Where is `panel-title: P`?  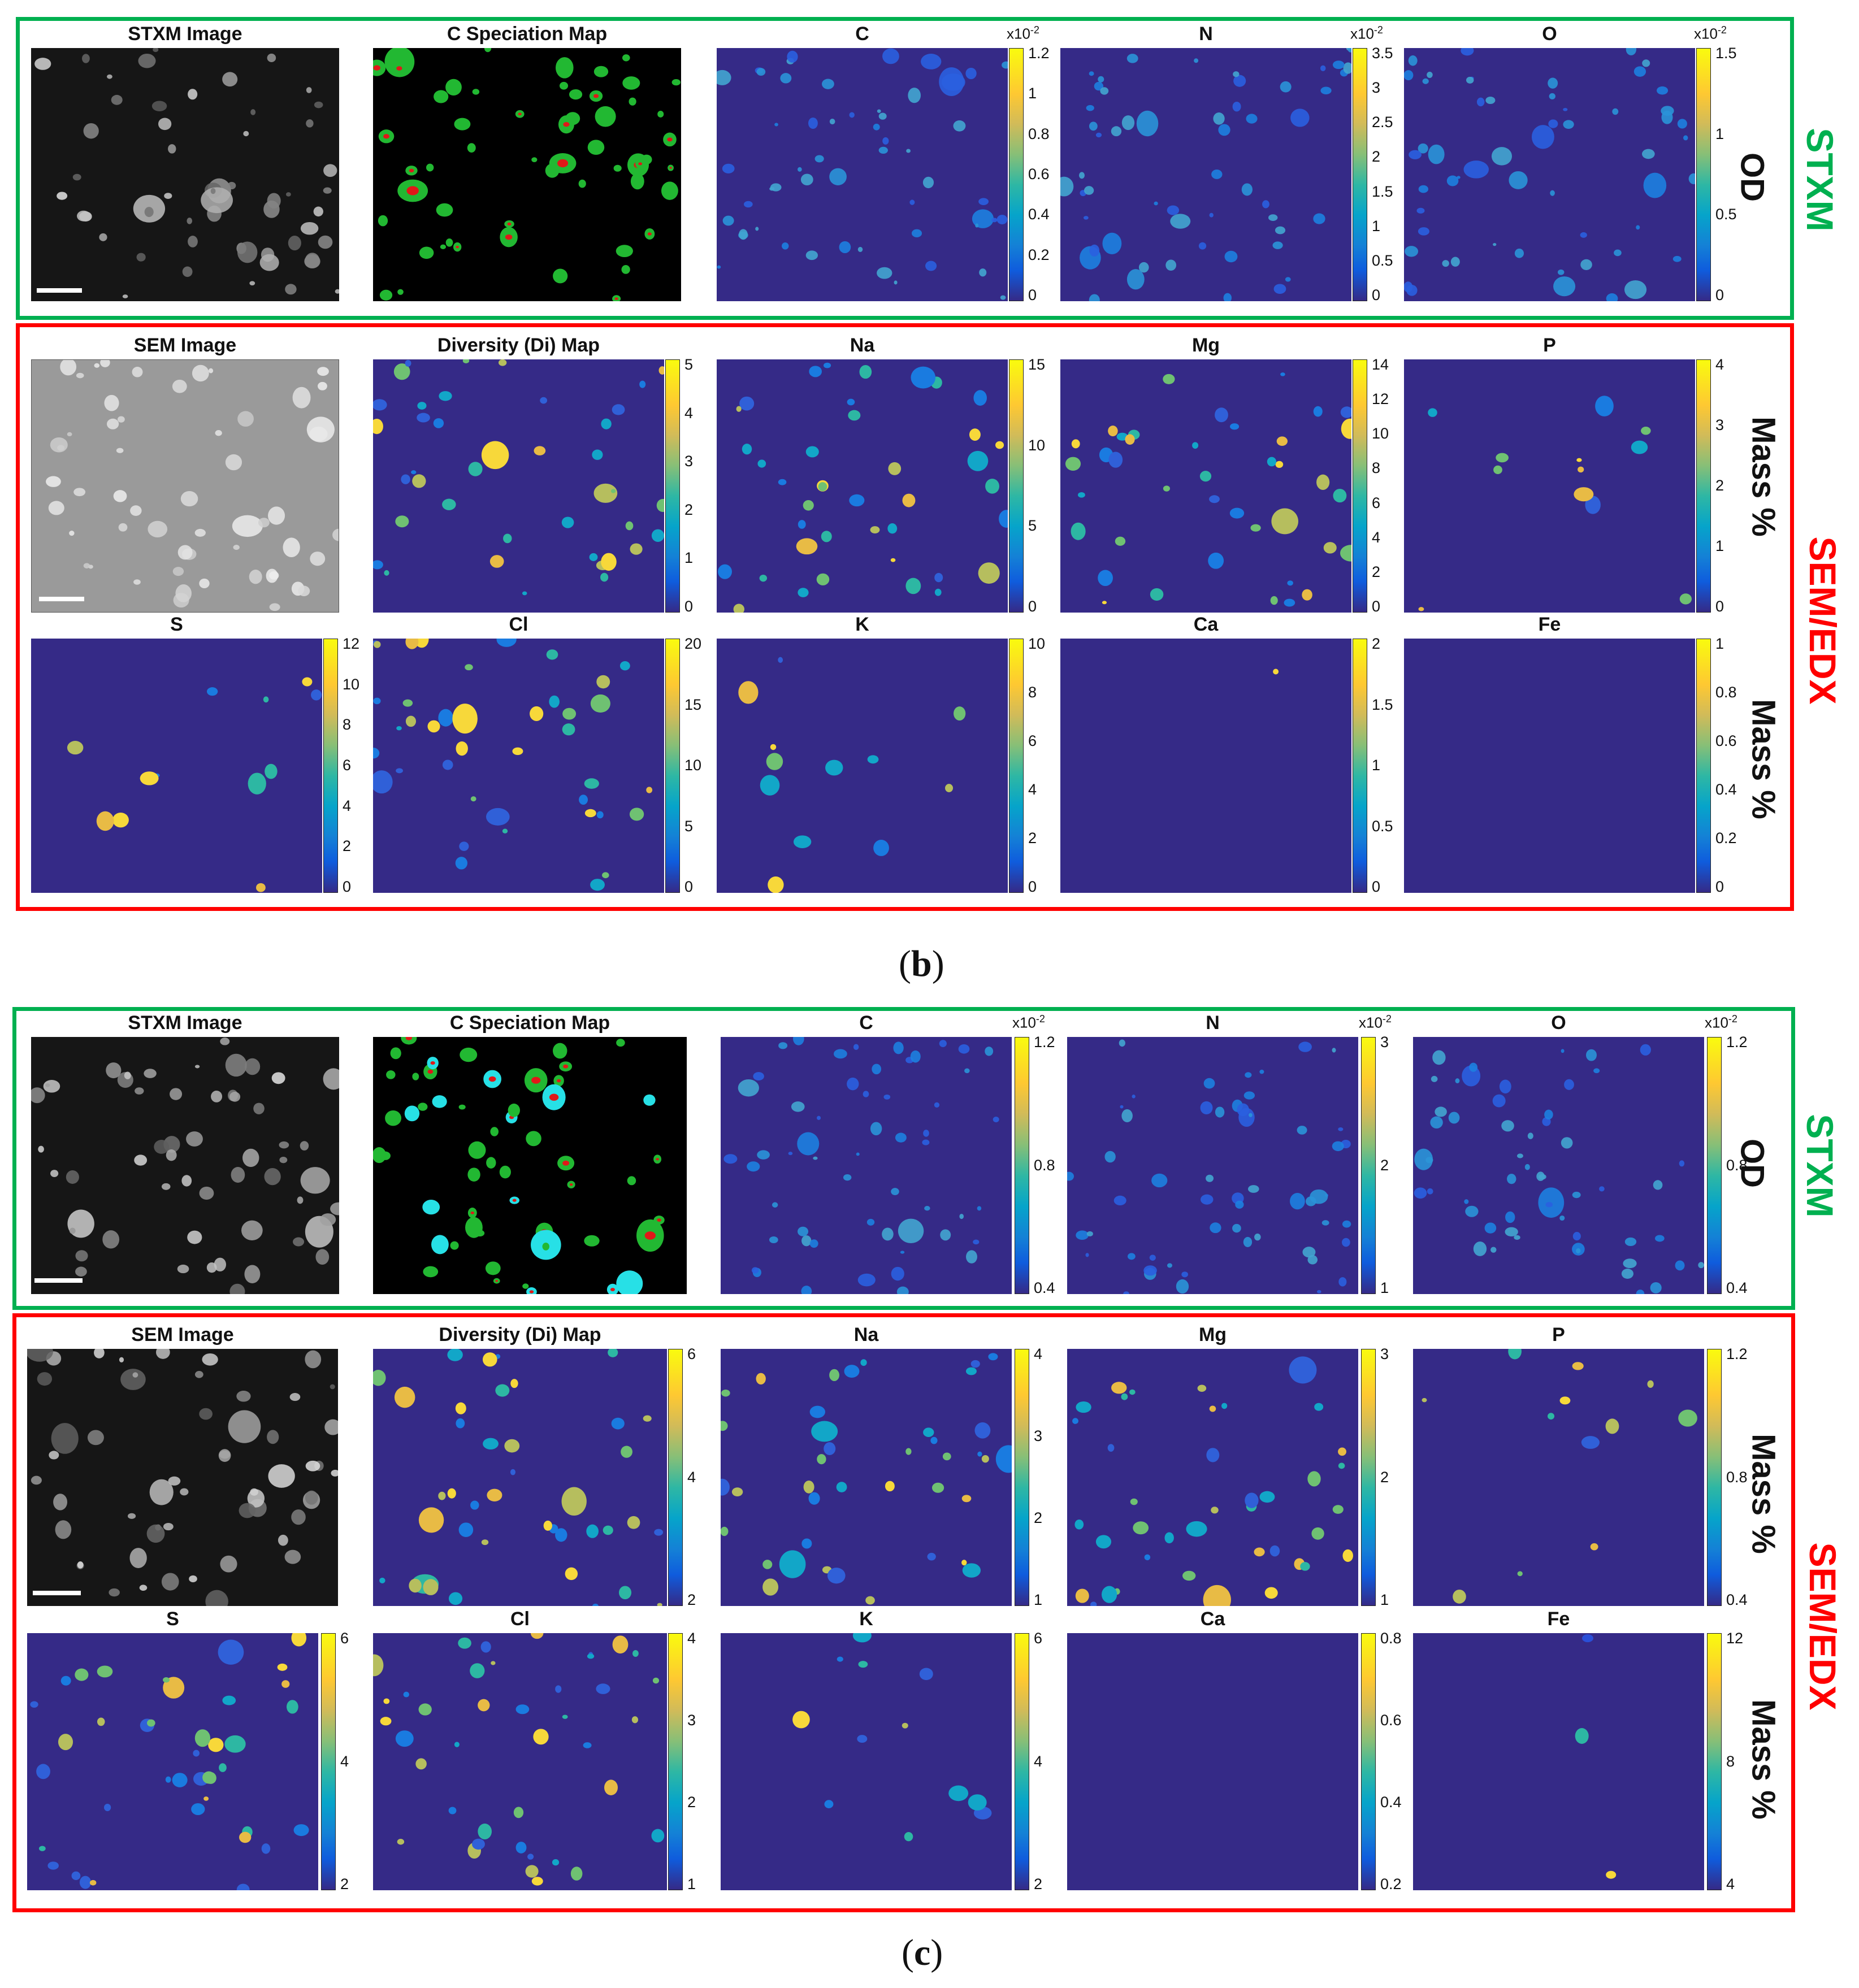
panel-title: P is located at coordinates (1549, 345).